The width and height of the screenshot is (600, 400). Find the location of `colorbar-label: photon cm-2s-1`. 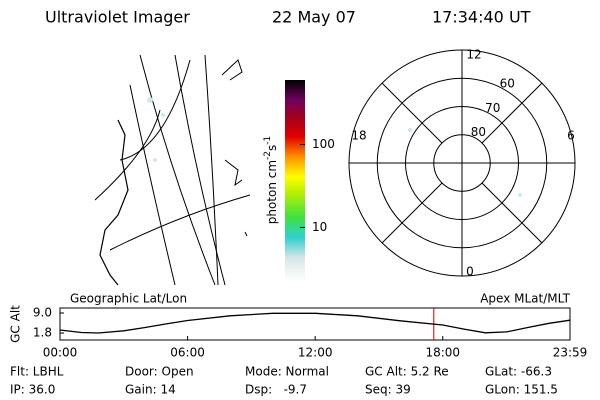

colorbar-label: photon cm-2s-1 is located at coordinates (271, 180).